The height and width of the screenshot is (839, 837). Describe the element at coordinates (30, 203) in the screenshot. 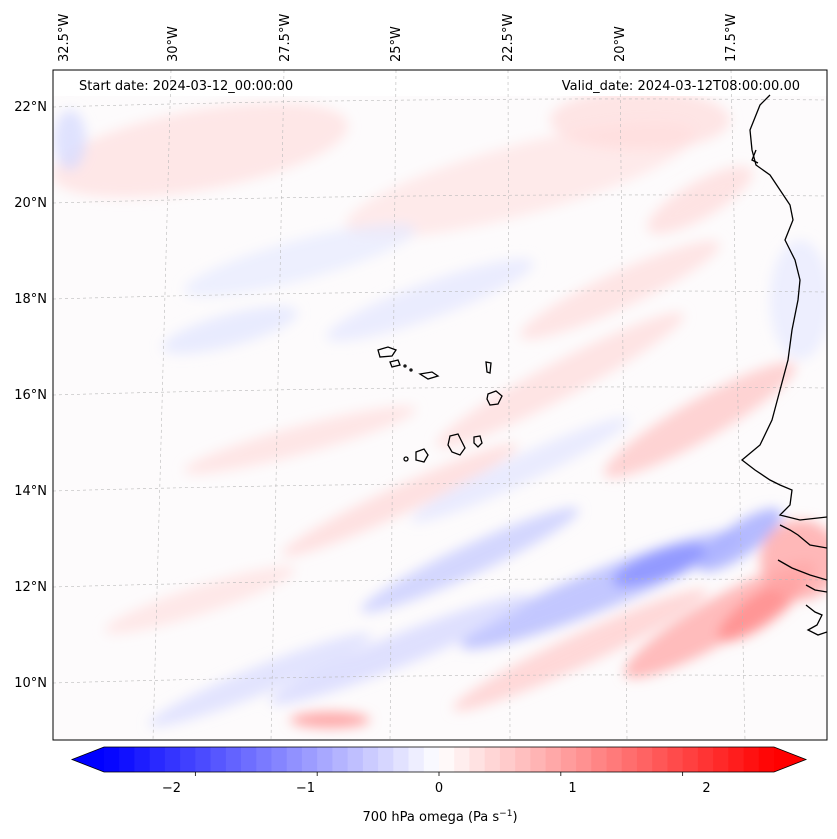

I see `lat-label: 20°N` at that location.